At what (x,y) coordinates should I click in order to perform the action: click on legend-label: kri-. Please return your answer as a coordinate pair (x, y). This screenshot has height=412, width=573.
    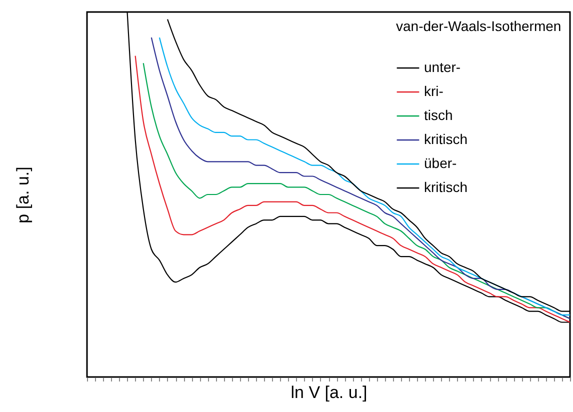
    Looking at the image, I should click on (434, 91).